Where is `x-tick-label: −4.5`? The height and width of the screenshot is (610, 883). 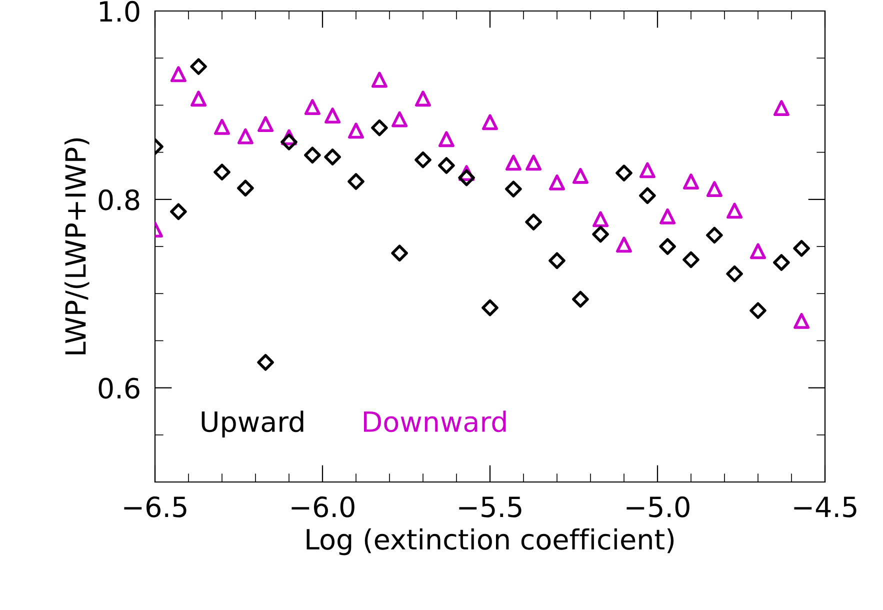
x-tick-label: −4.5 is located at coordinates (825, 507).